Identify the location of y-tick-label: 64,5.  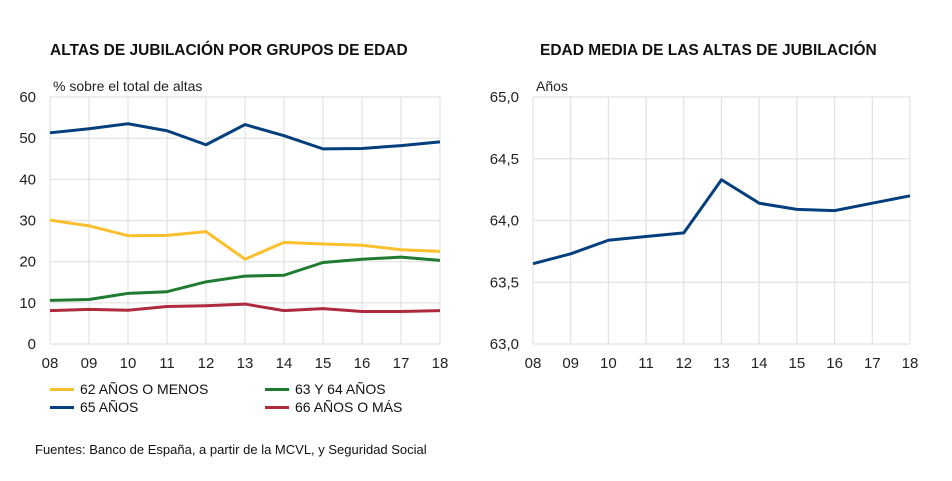
(504, 159).